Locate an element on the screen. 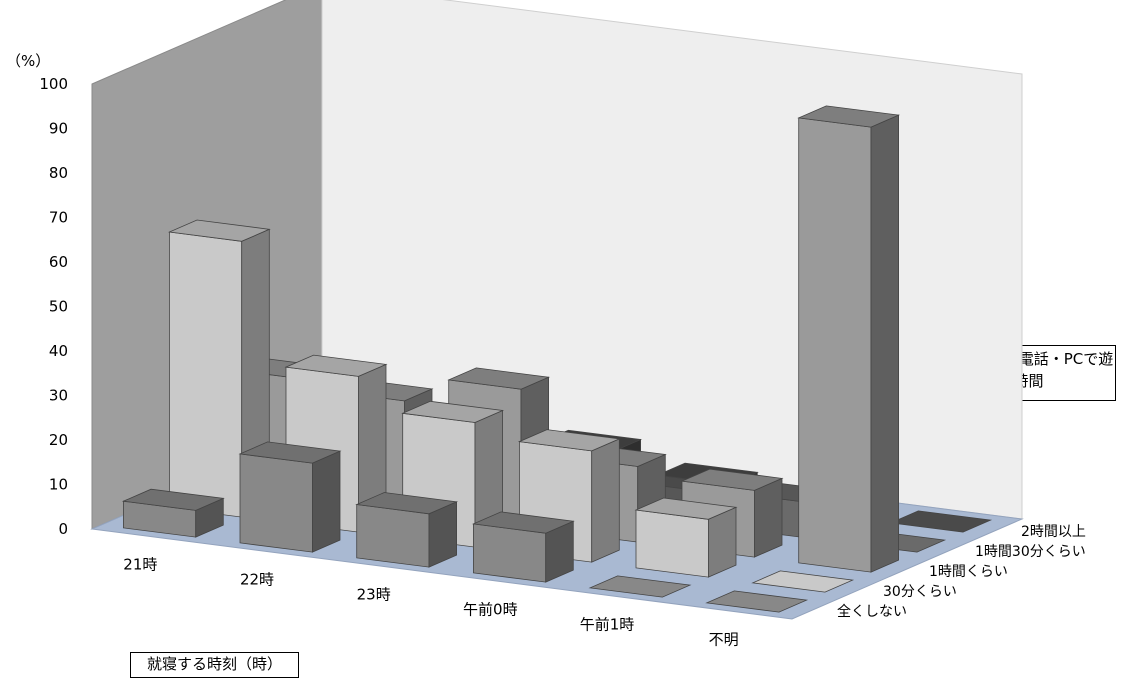 Image resolution: width=1123 pixels, height=686 pixels. y-tick-label: 80 is located at coordinates (58, 173).